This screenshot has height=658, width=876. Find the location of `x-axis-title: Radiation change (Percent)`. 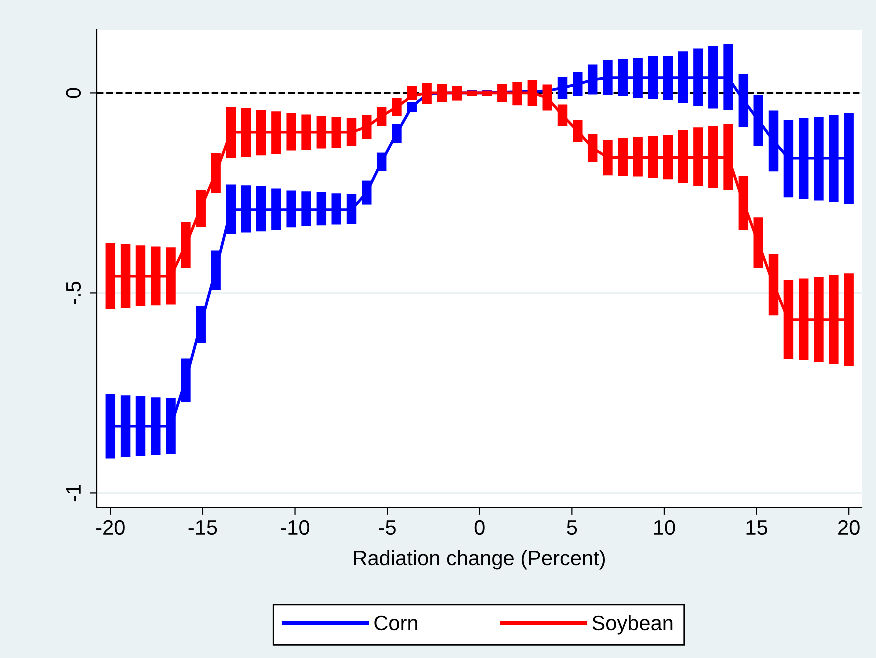

x-axis-title: Radiation change (Percent) is located at coordinates (480, 560).